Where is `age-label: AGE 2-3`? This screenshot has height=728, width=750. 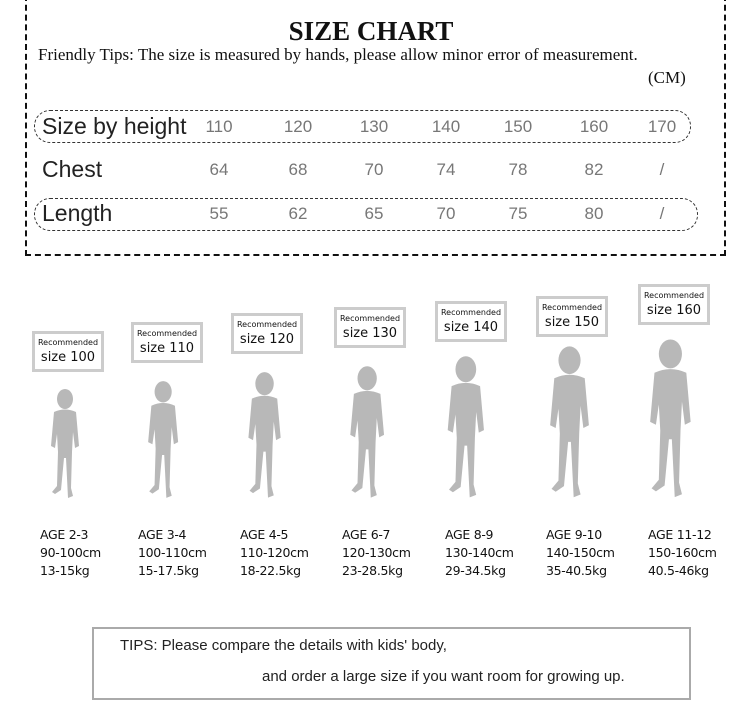 age-label: AGE 2-3 is located at coordinates (64, 534).